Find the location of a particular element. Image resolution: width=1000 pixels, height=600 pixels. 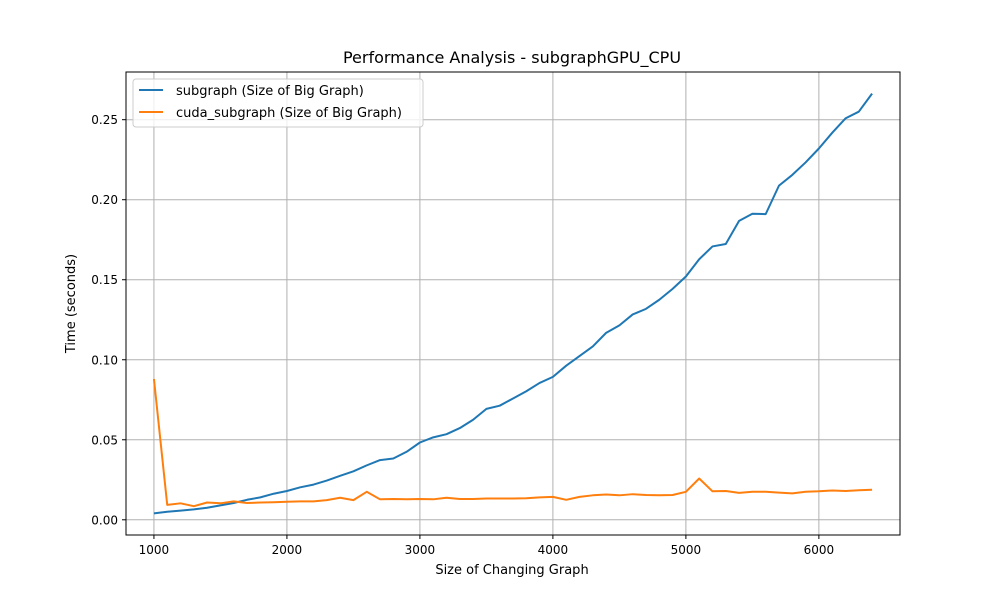

x-tick-label: 6000 is located at coordinates (819, 550).